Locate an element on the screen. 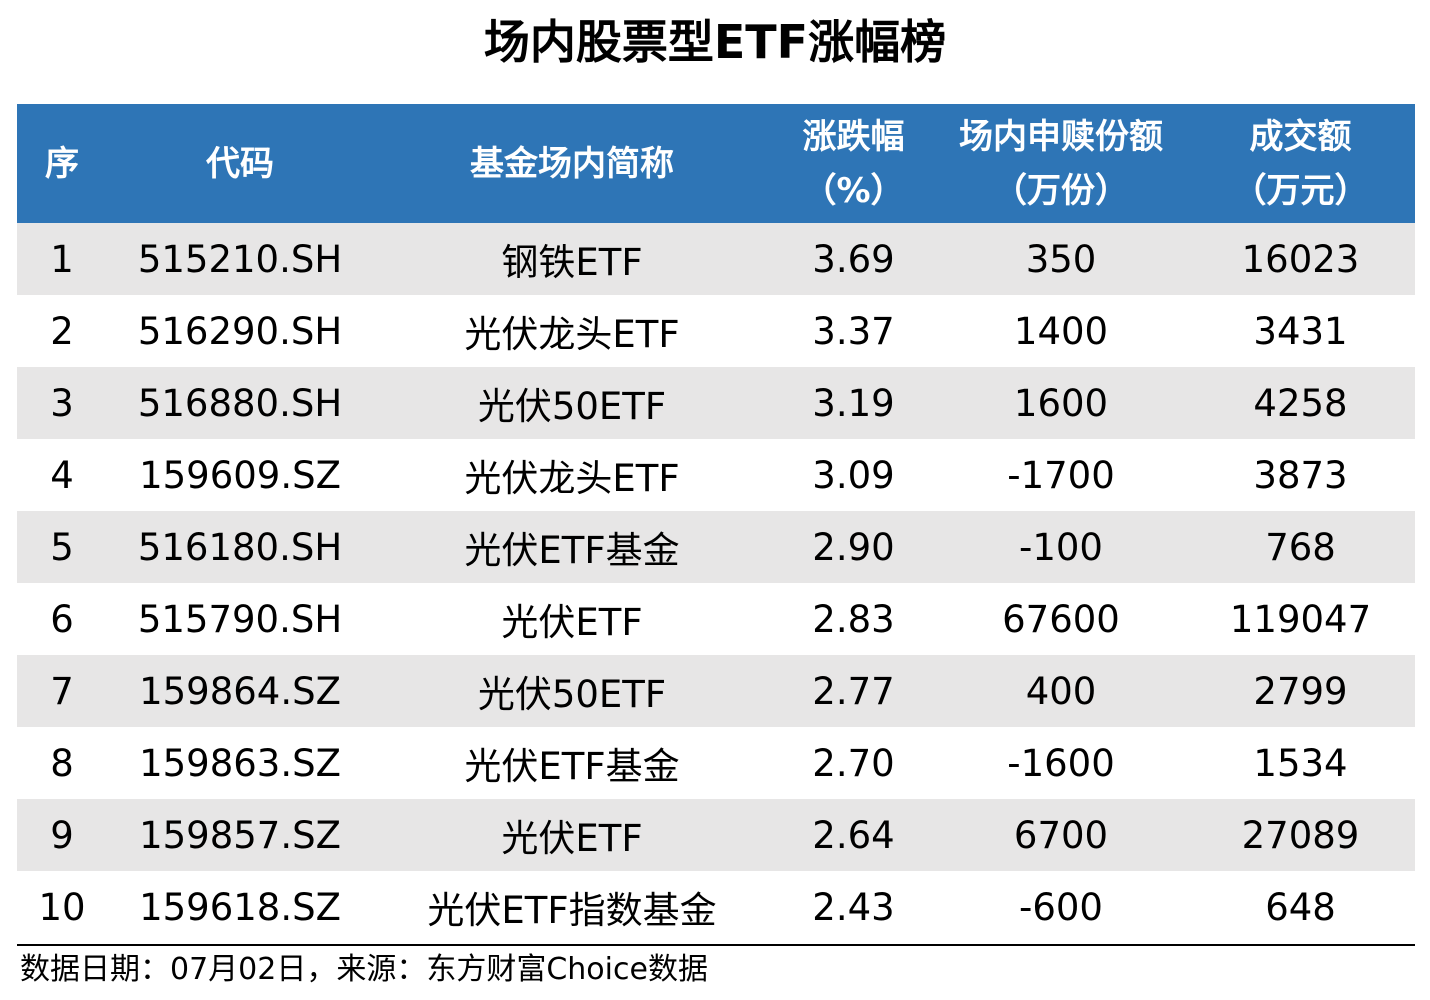  table-row: 10 159618.SZ 光伏ETF指数基金 2.43 -600 648 is located at coordinates (716, 907).